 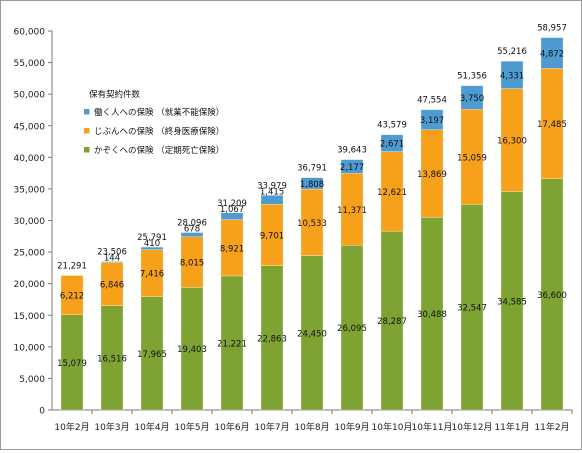 What do you see at coordinates (511, 427) in the screenshot?
I see `x-tick-label: 11年1月` at bounding box center [511, 427].